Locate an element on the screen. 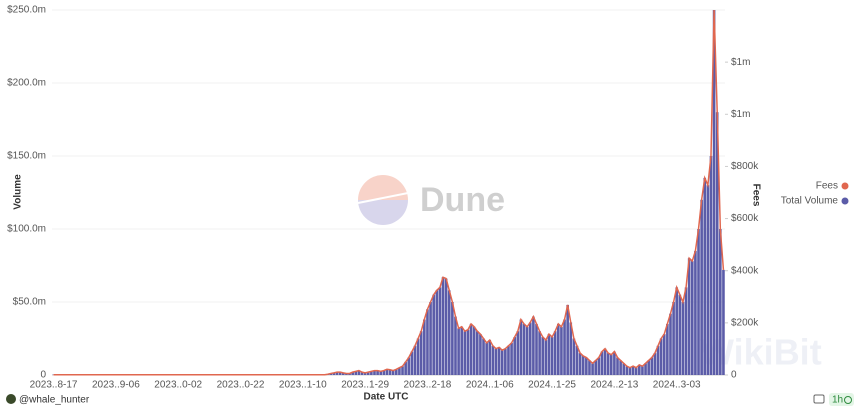 The width and height of the screenshot is (860, 414). refresh-text: 1h is located at coordinates (837, 400).